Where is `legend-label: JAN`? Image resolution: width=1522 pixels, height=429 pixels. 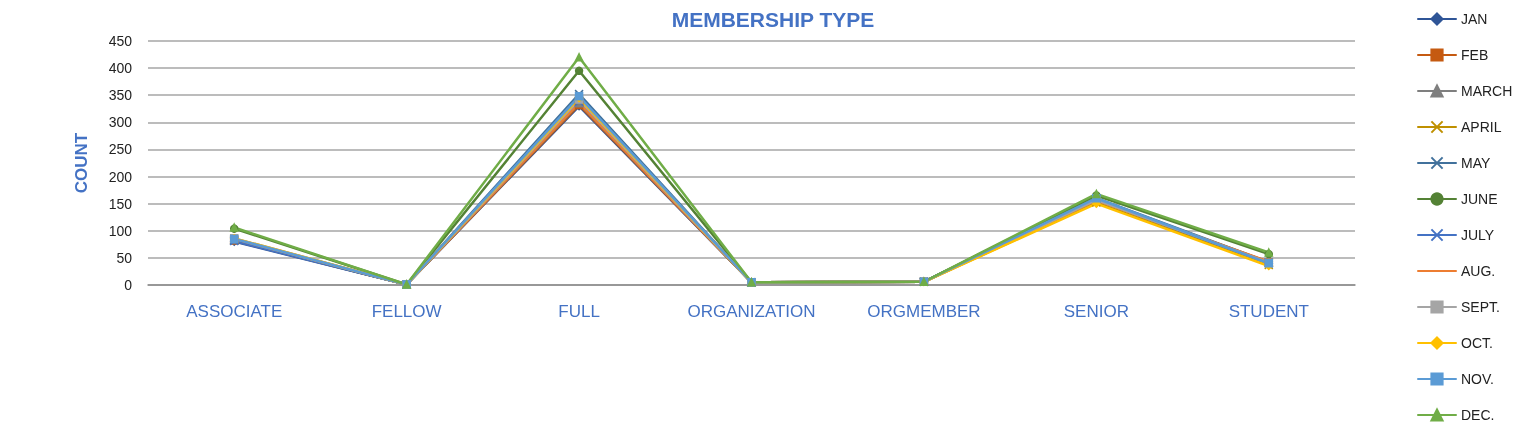 legend-label: JAN is located at coordinates (1474, 19).